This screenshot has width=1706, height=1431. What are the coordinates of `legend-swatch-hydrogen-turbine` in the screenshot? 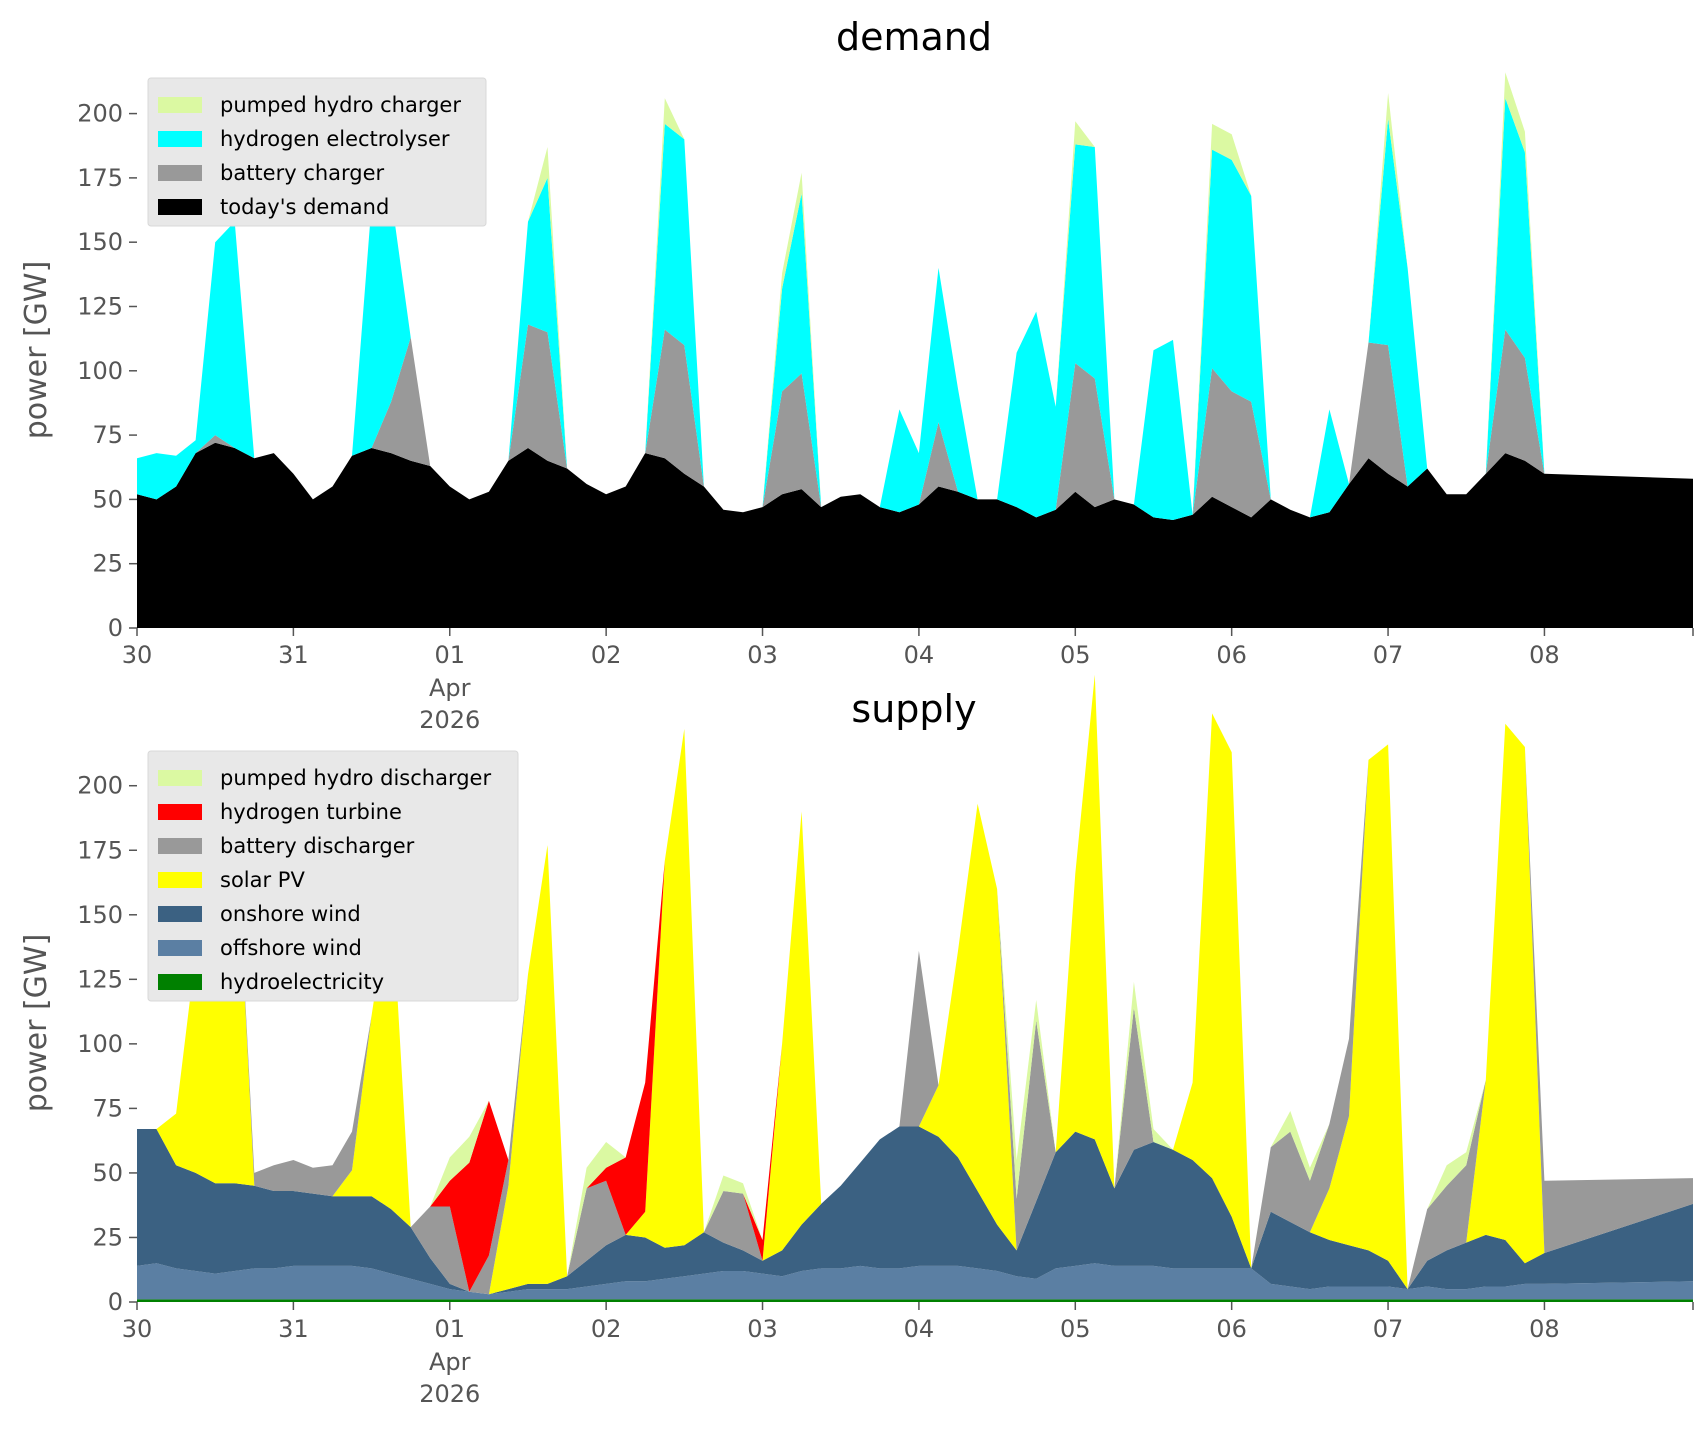 It's located at (180, 812).